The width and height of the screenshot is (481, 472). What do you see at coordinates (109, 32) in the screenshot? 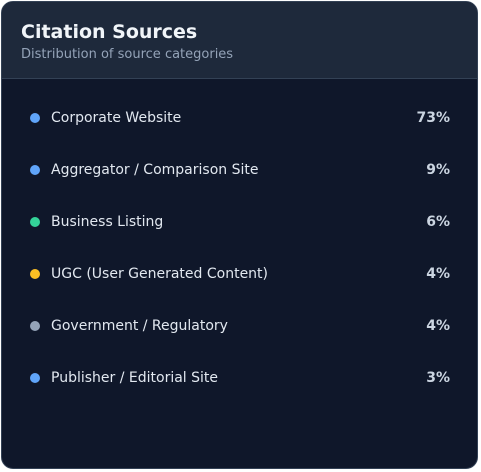
I see `card-title: Citation Sources` at bounding box center [109, 32].